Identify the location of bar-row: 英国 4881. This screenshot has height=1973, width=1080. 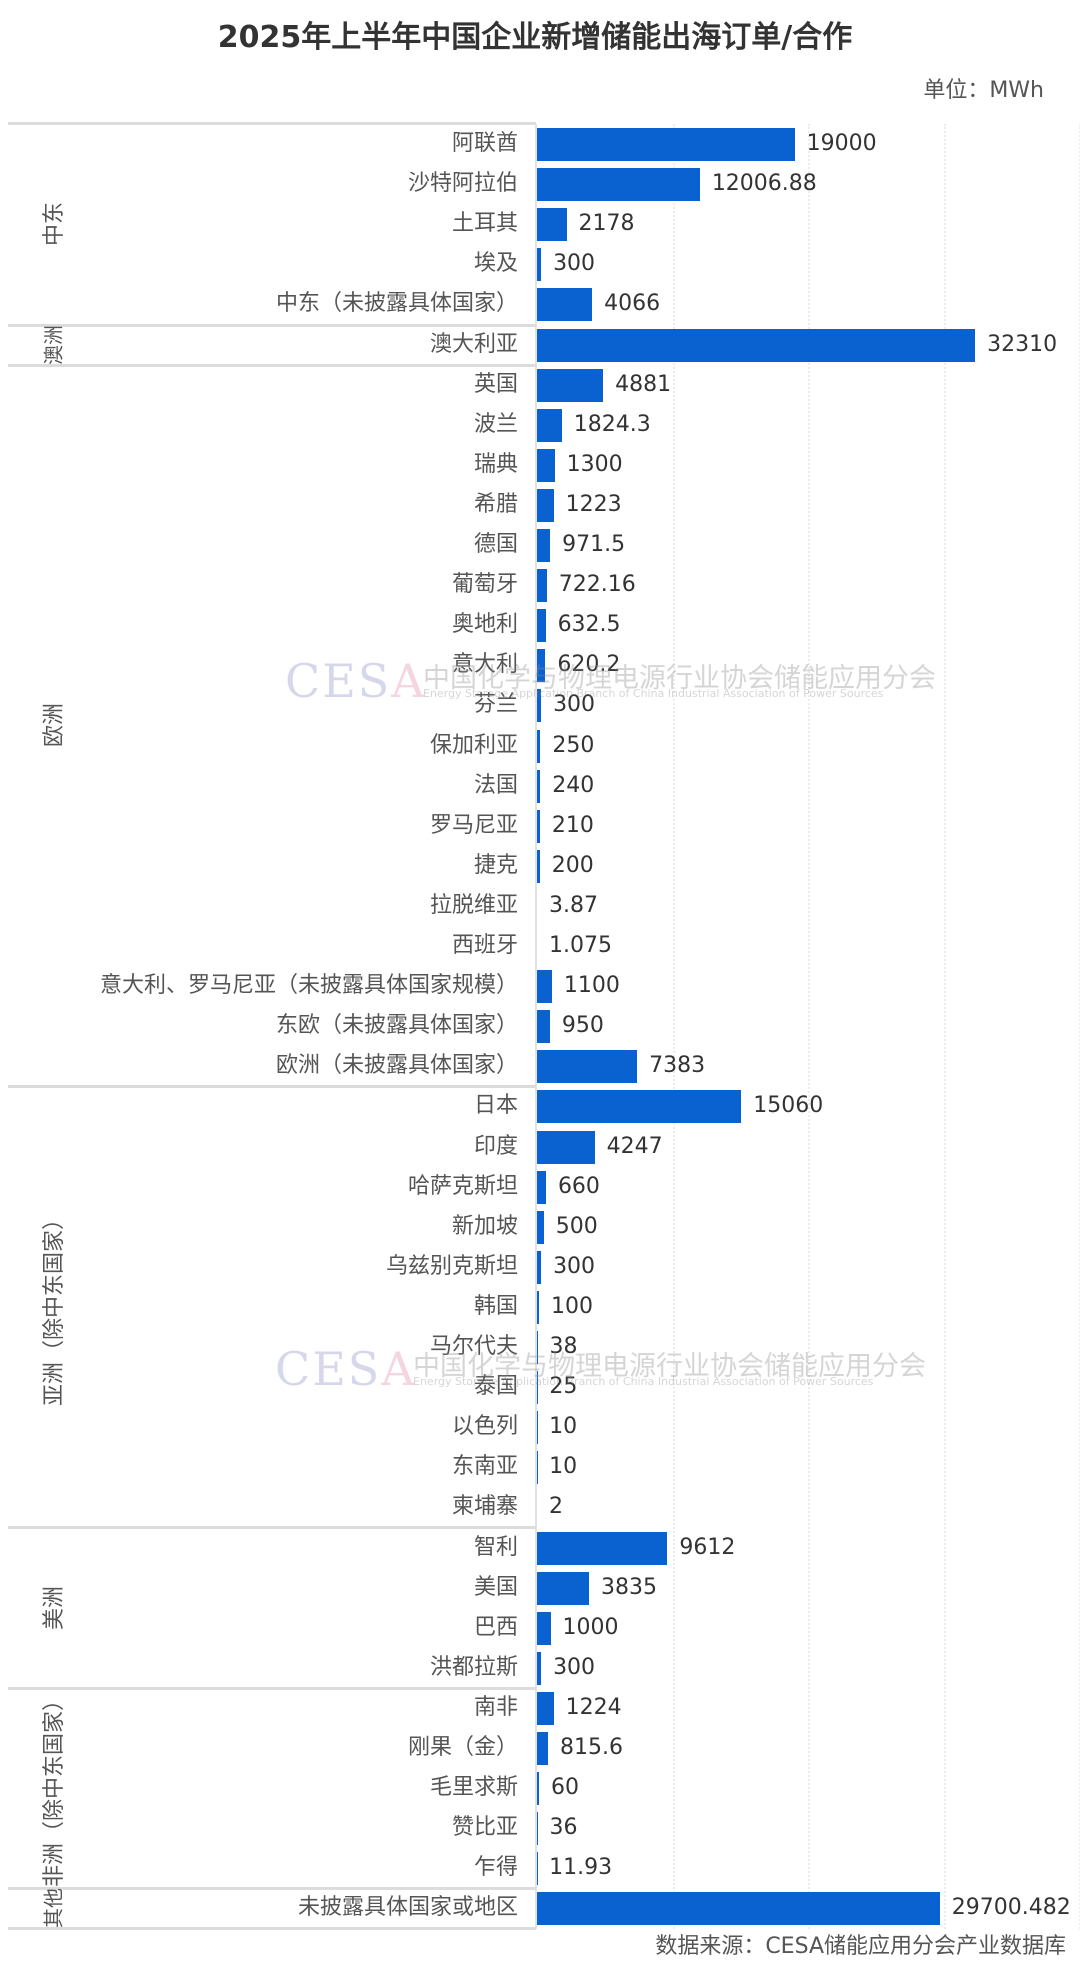
(540, 385).